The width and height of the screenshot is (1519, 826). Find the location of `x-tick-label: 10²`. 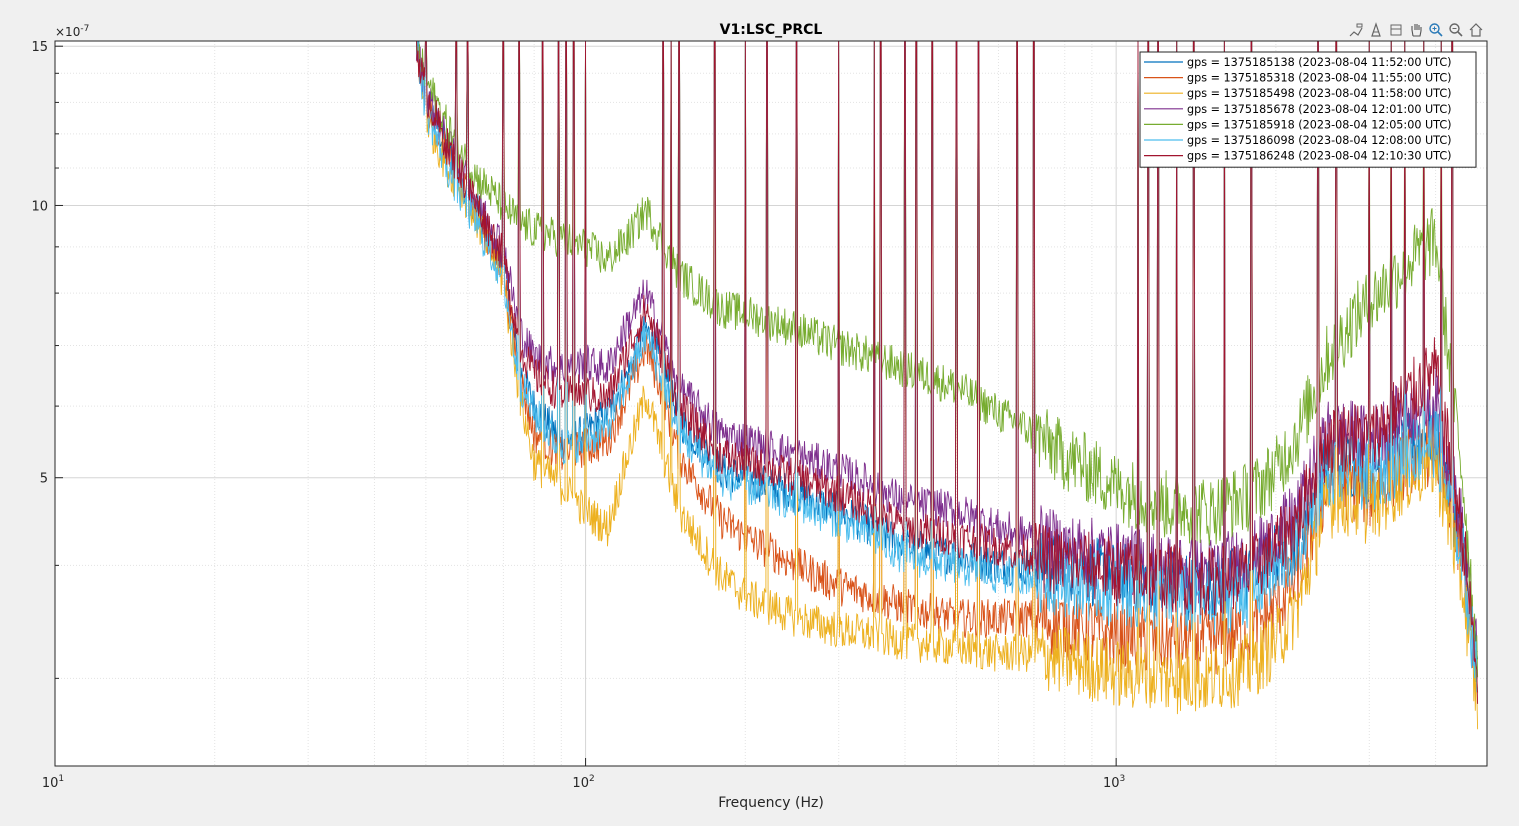

x-tick-label: 10² is located at coordinates (583, 782).